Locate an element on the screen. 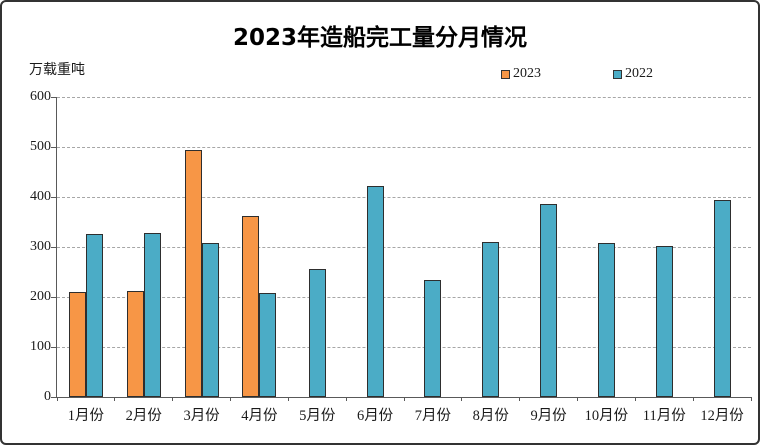 This screenshot has height=445, width=760. bar-2022-7月份 is located at coordinates (433, 338).